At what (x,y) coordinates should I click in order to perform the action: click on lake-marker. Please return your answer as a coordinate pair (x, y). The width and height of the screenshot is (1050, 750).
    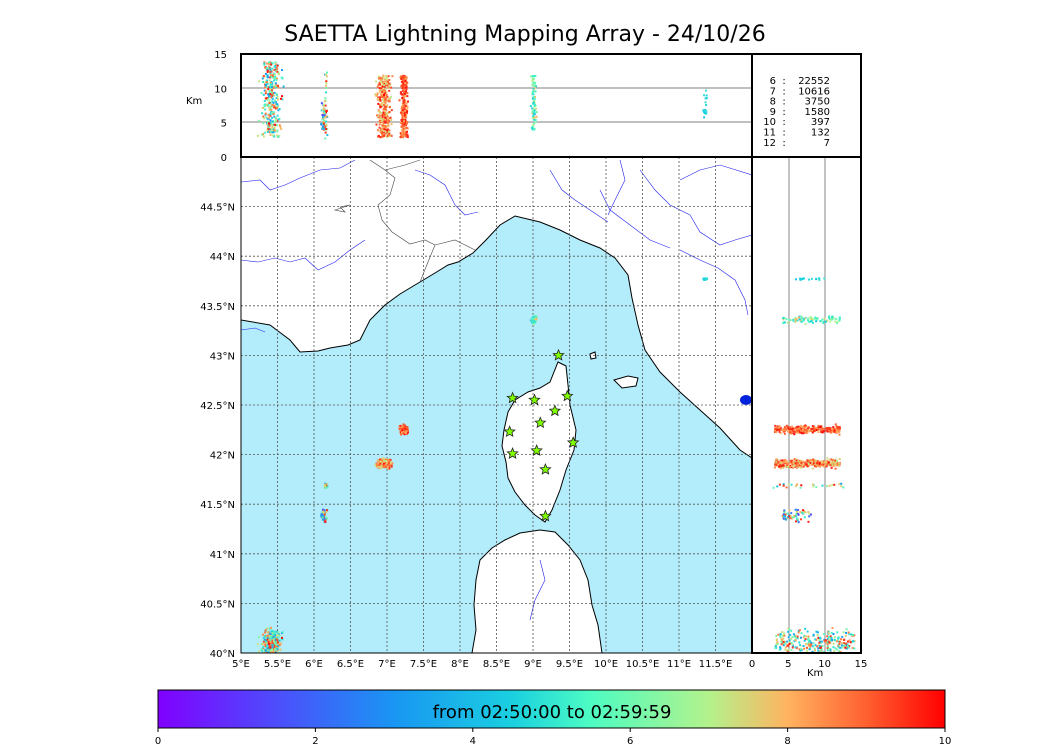
    Looking at the image, I should click on (746, 400).